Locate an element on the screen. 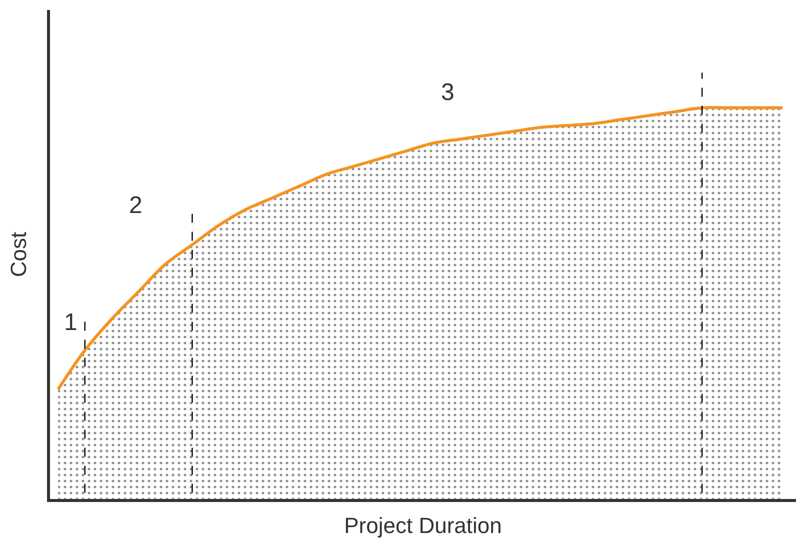 Image resolution: width=806 pixels, height=559 pixels. x-axis-title: Project Duration is located at coordinates (423, 525).